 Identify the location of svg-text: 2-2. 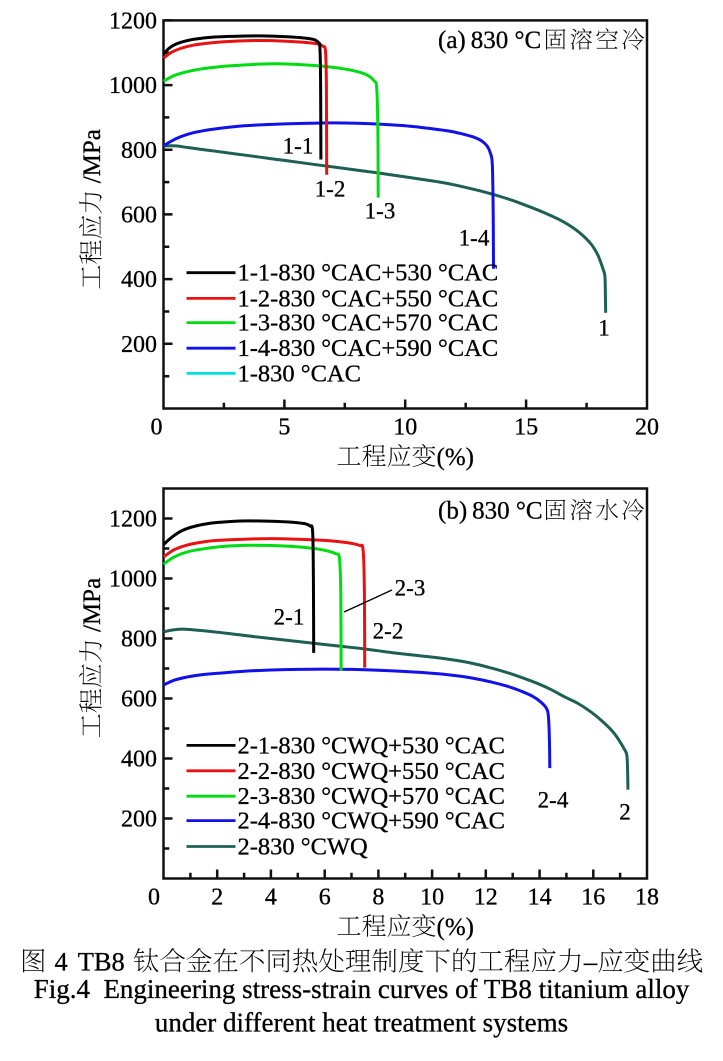
(388, 631).